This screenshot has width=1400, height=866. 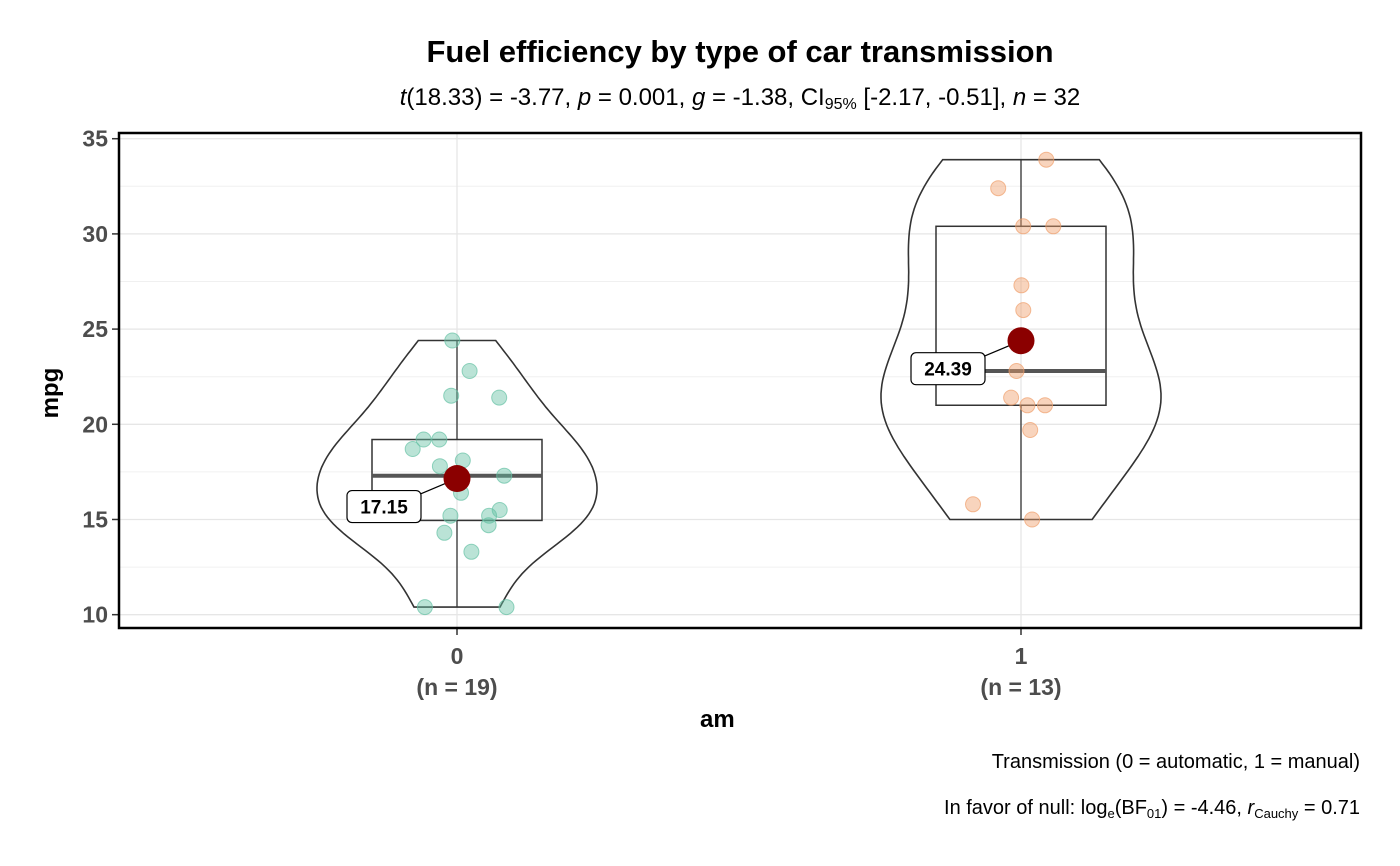 What do you see at coordinates (492, 97) in the screenshot?
I see `t-stat: (18.33) = -3.77,` at bounding box center [492, 97].